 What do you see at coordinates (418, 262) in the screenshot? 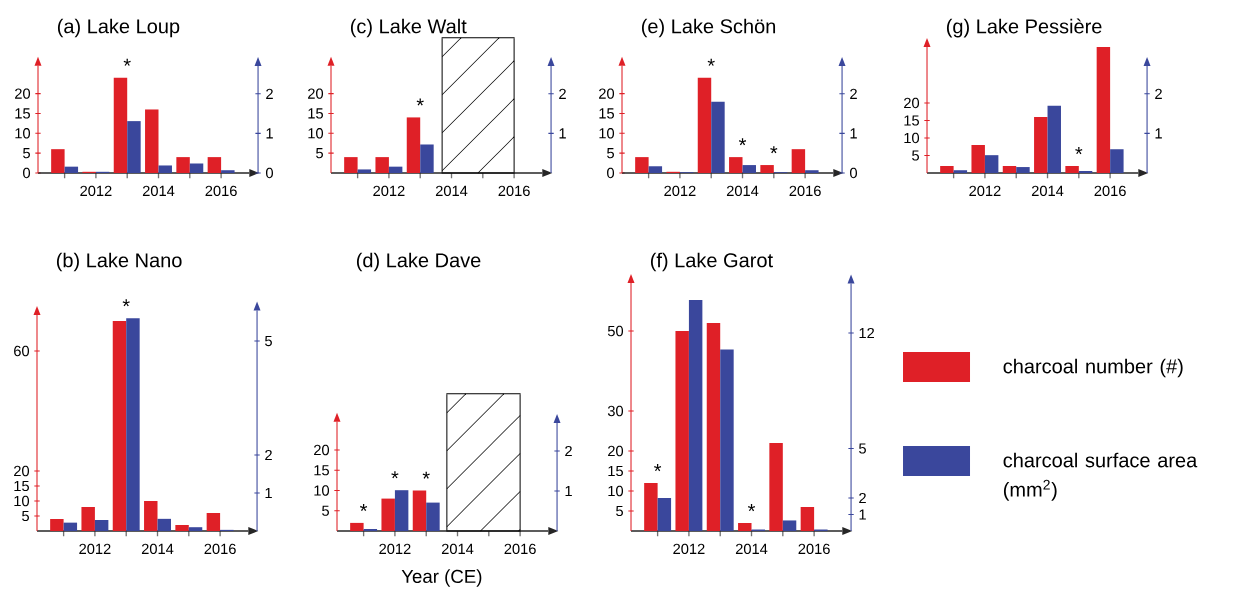
I see `chart-title: (d) Lake Dave` at bounding box center [418, 262].